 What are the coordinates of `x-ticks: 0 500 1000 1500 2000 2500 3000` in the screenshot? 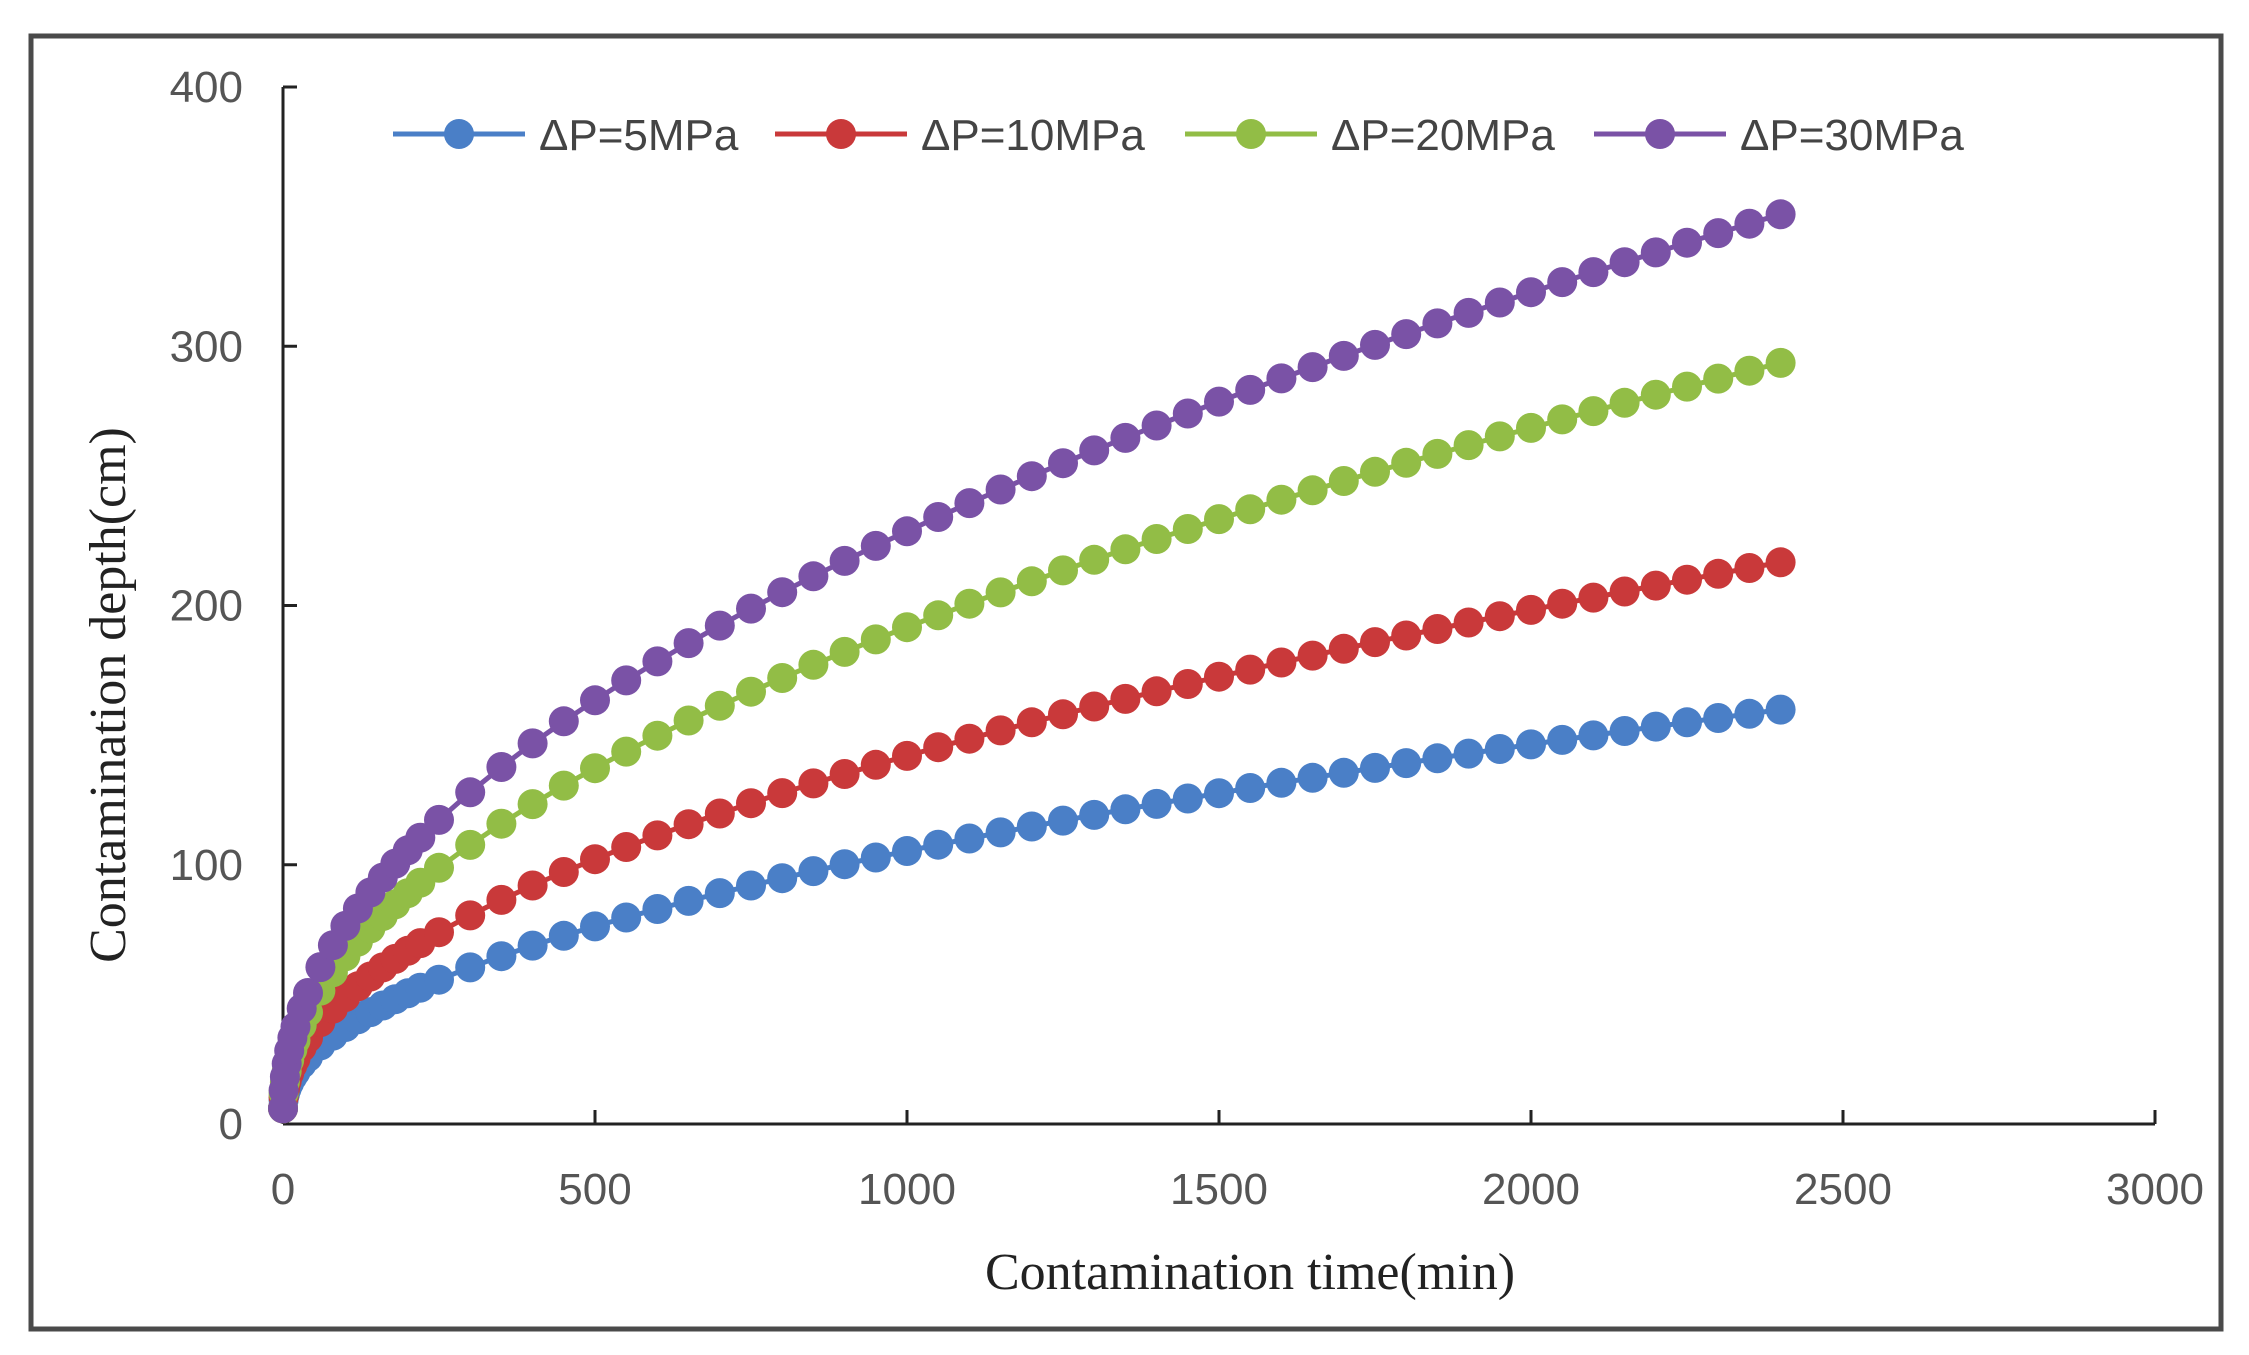 It's located at (1237, 1162).